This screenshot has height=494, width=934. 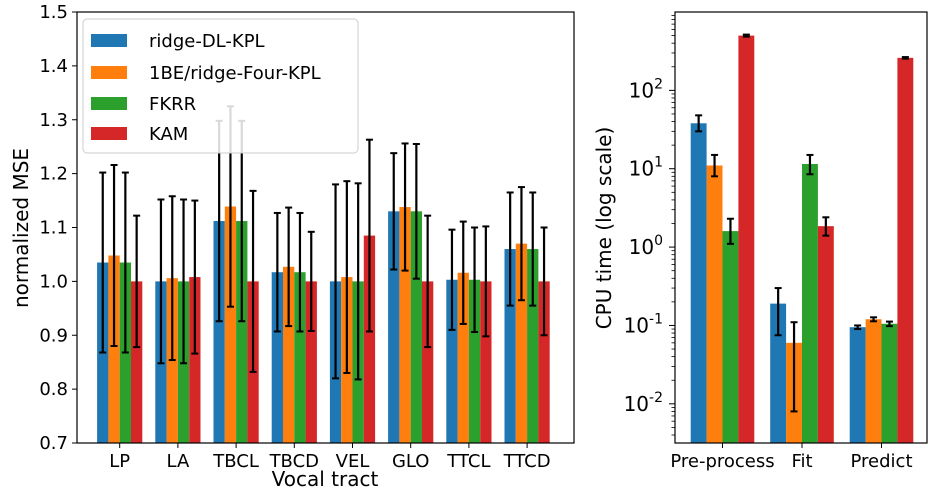 What do you see at coordinates (889, 383) in the screenshot?
I see `cpu-bar-fkrr-predict` at bounding box center [889, 383].